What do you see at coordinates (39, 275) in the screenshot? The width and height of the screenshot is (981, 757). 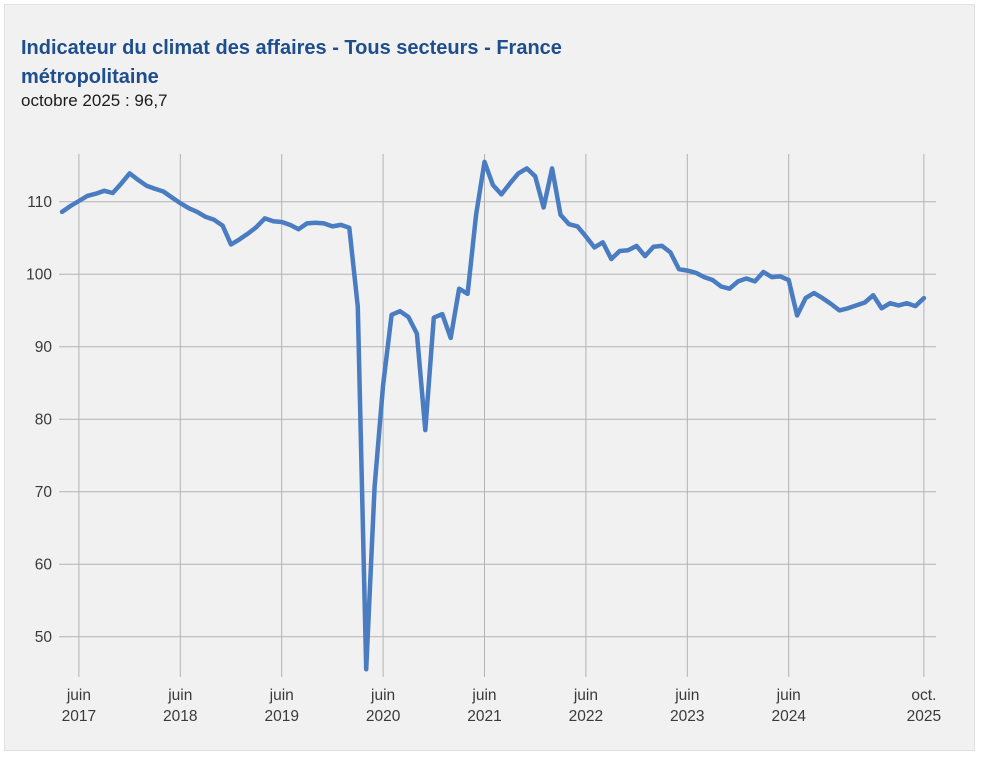 I see `y-tick-label: 100` at bounding box center [39, 275].